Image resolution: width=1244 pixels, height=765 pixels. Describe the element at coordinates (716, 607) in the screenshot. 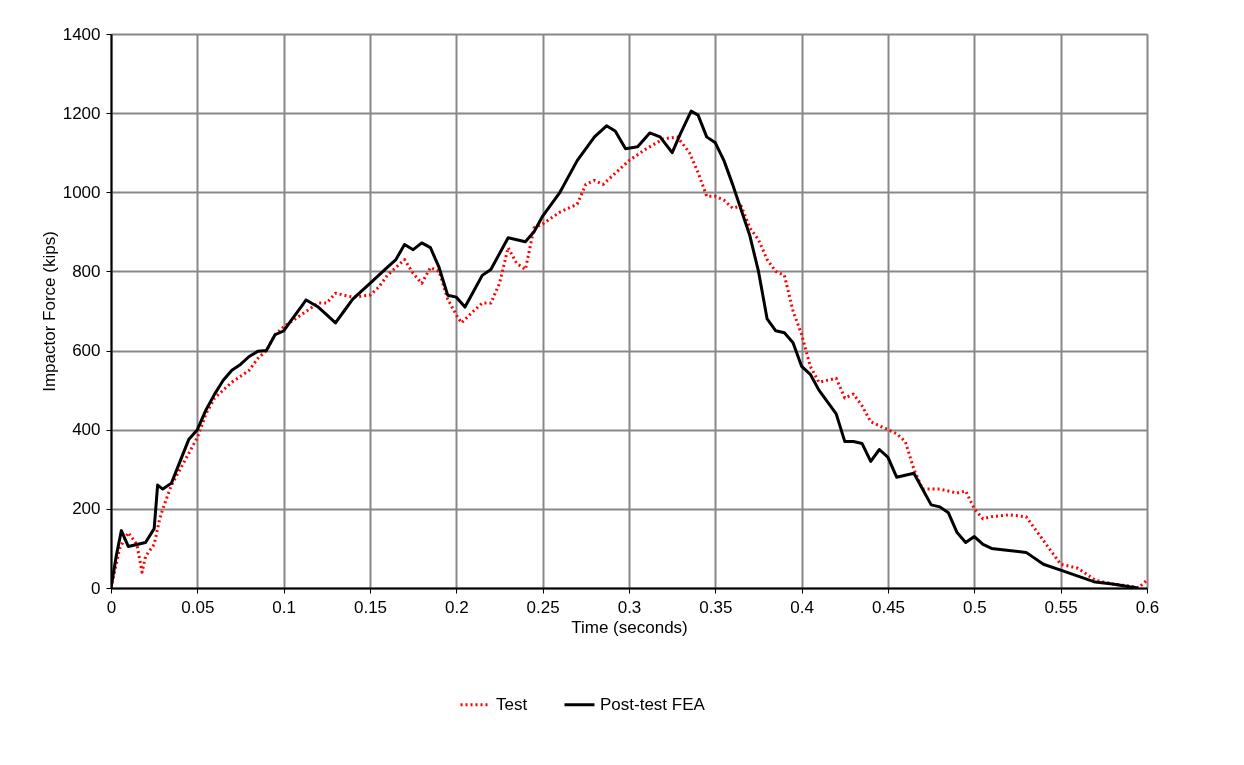

I see `x-tick-label: 0.35` at that location.